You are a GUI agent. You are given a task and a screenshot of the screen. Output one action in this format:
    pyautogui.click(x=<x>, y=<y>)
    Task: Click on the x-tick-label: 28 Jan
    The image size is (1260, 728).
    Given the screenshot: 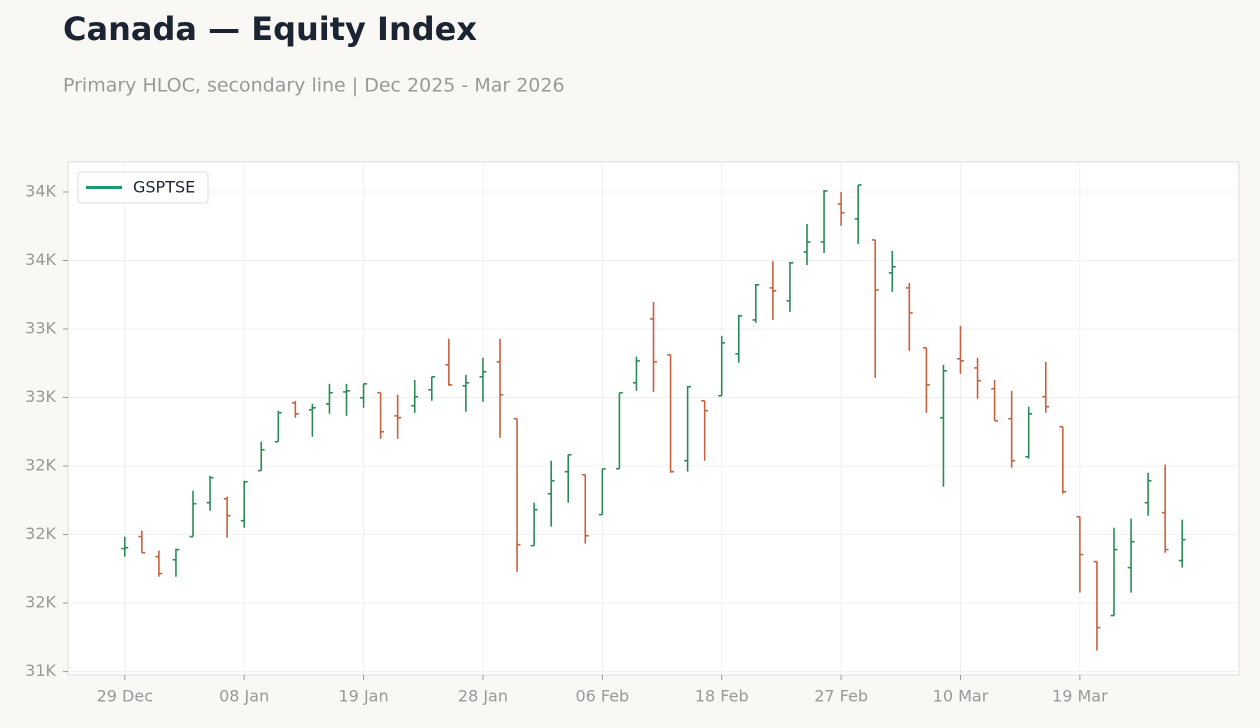 What is the action you would take?
    pyautogui.click(x=483, y=696)
    